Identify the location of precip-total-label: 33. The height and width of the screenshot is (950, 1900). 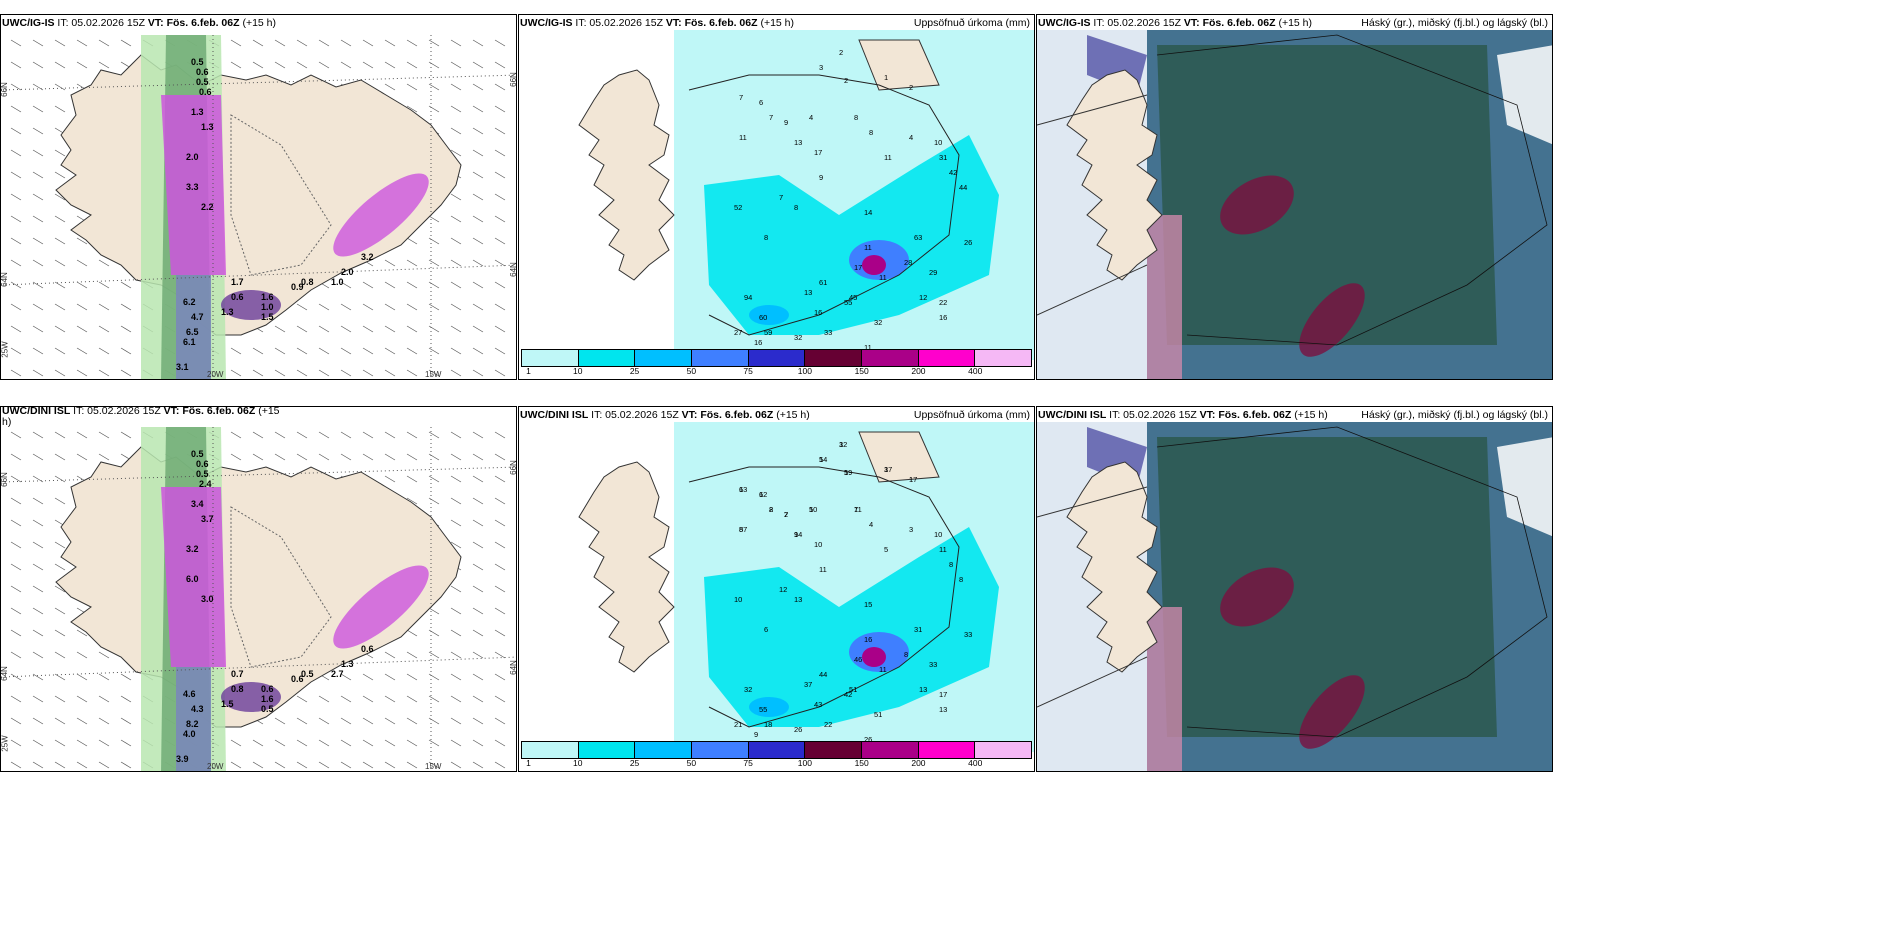
(828, 332).